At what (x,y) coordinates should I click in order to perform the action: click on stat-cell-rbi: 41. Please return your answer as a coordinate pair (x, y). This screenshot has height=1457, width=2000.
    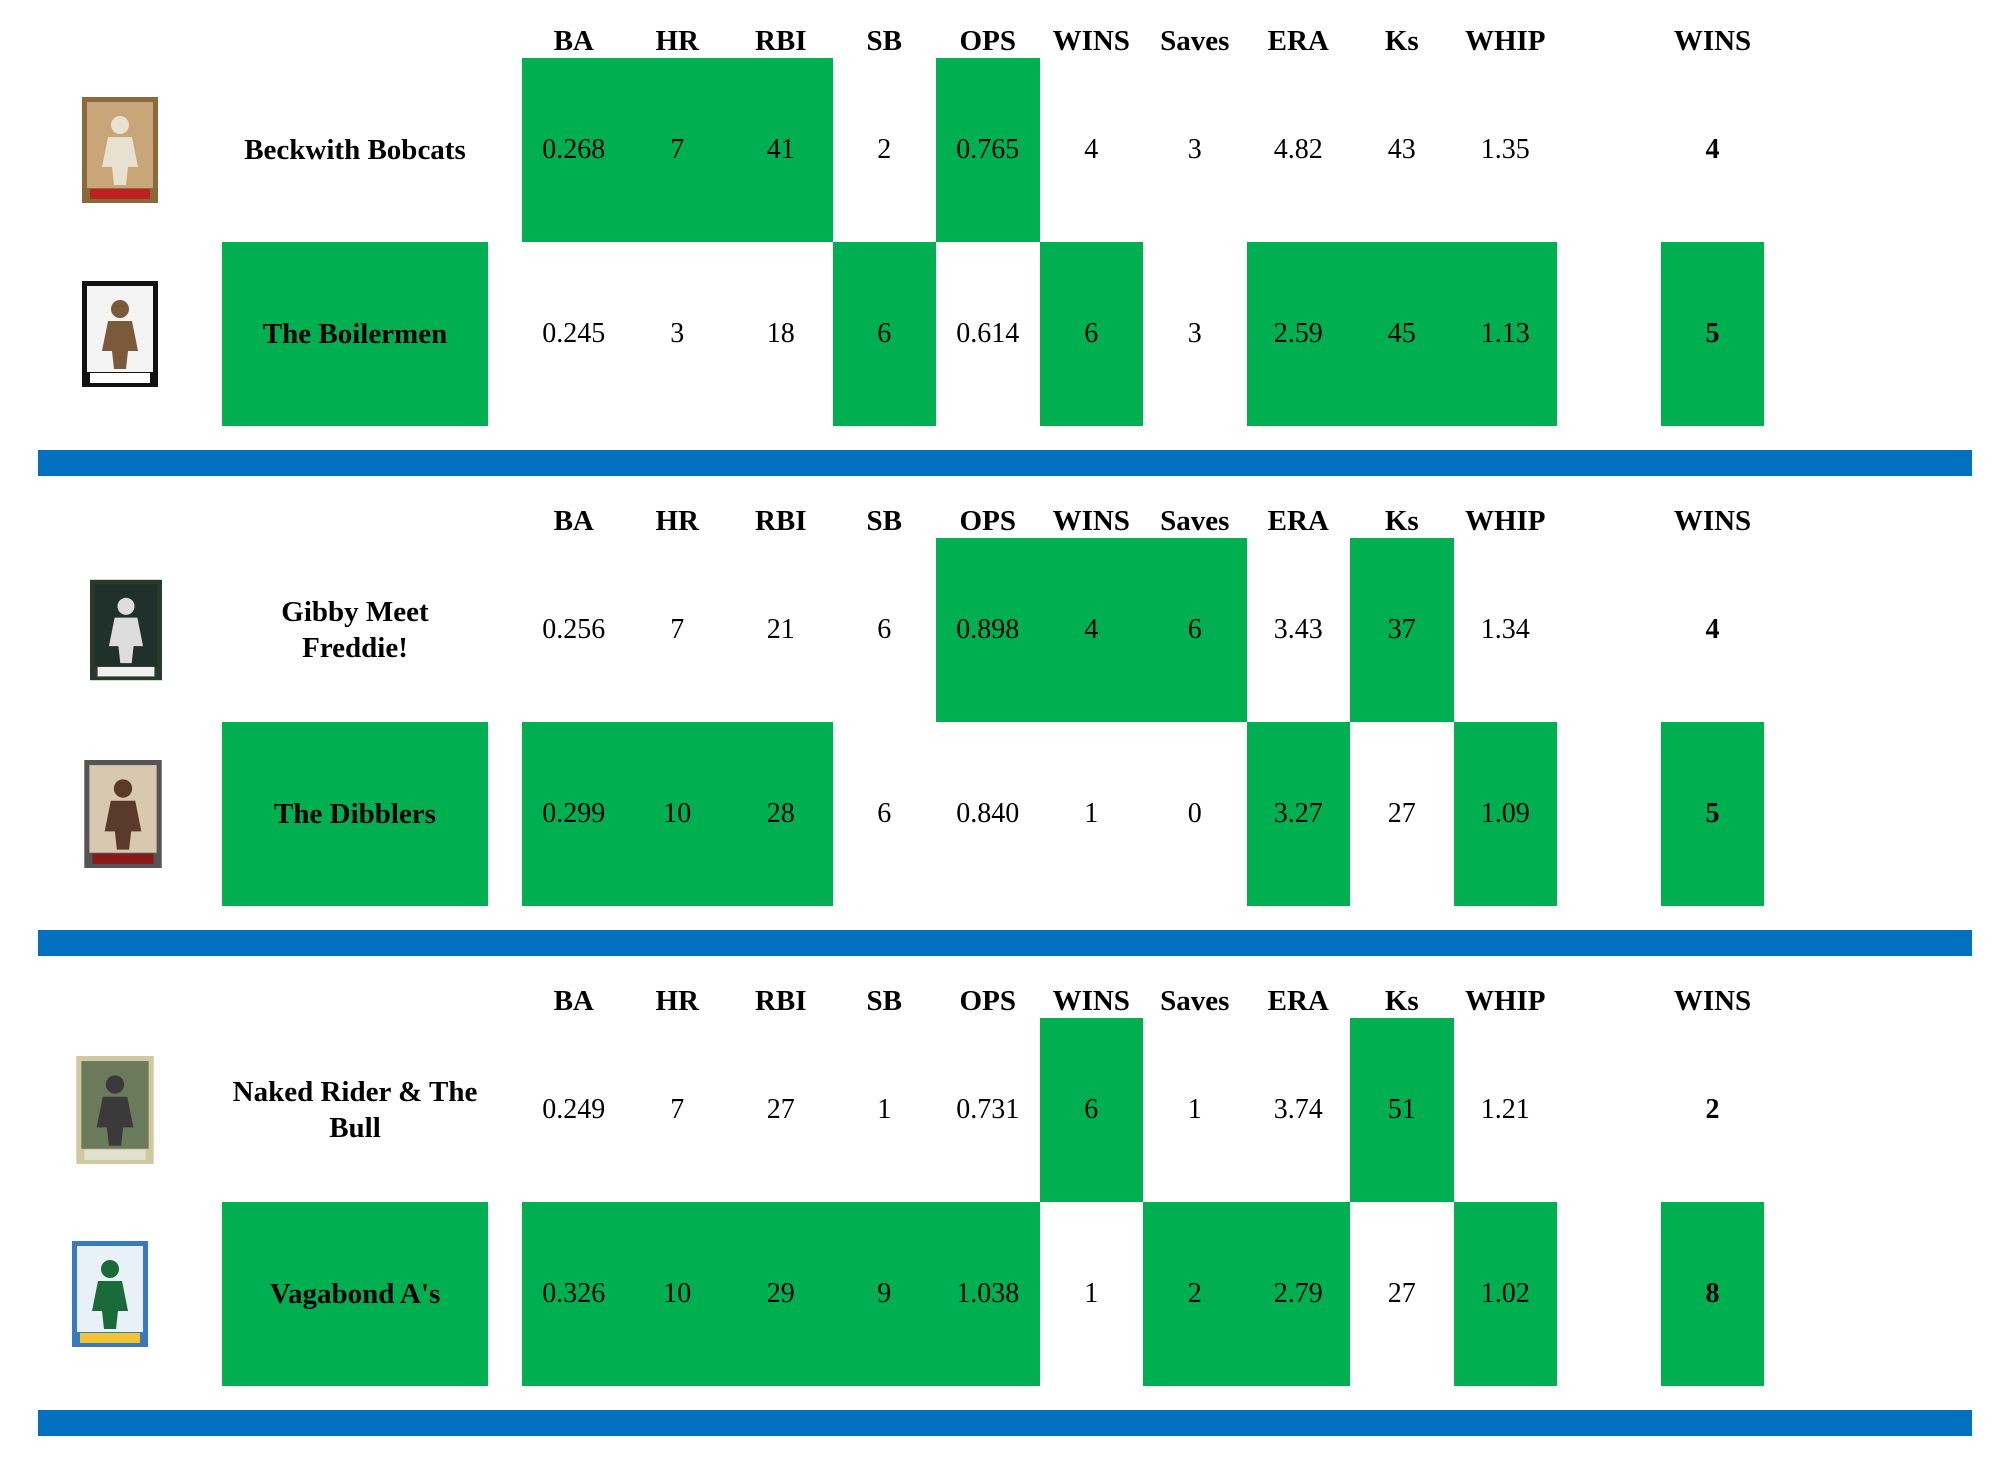
    Looking at the image, I should click on (781, 150).